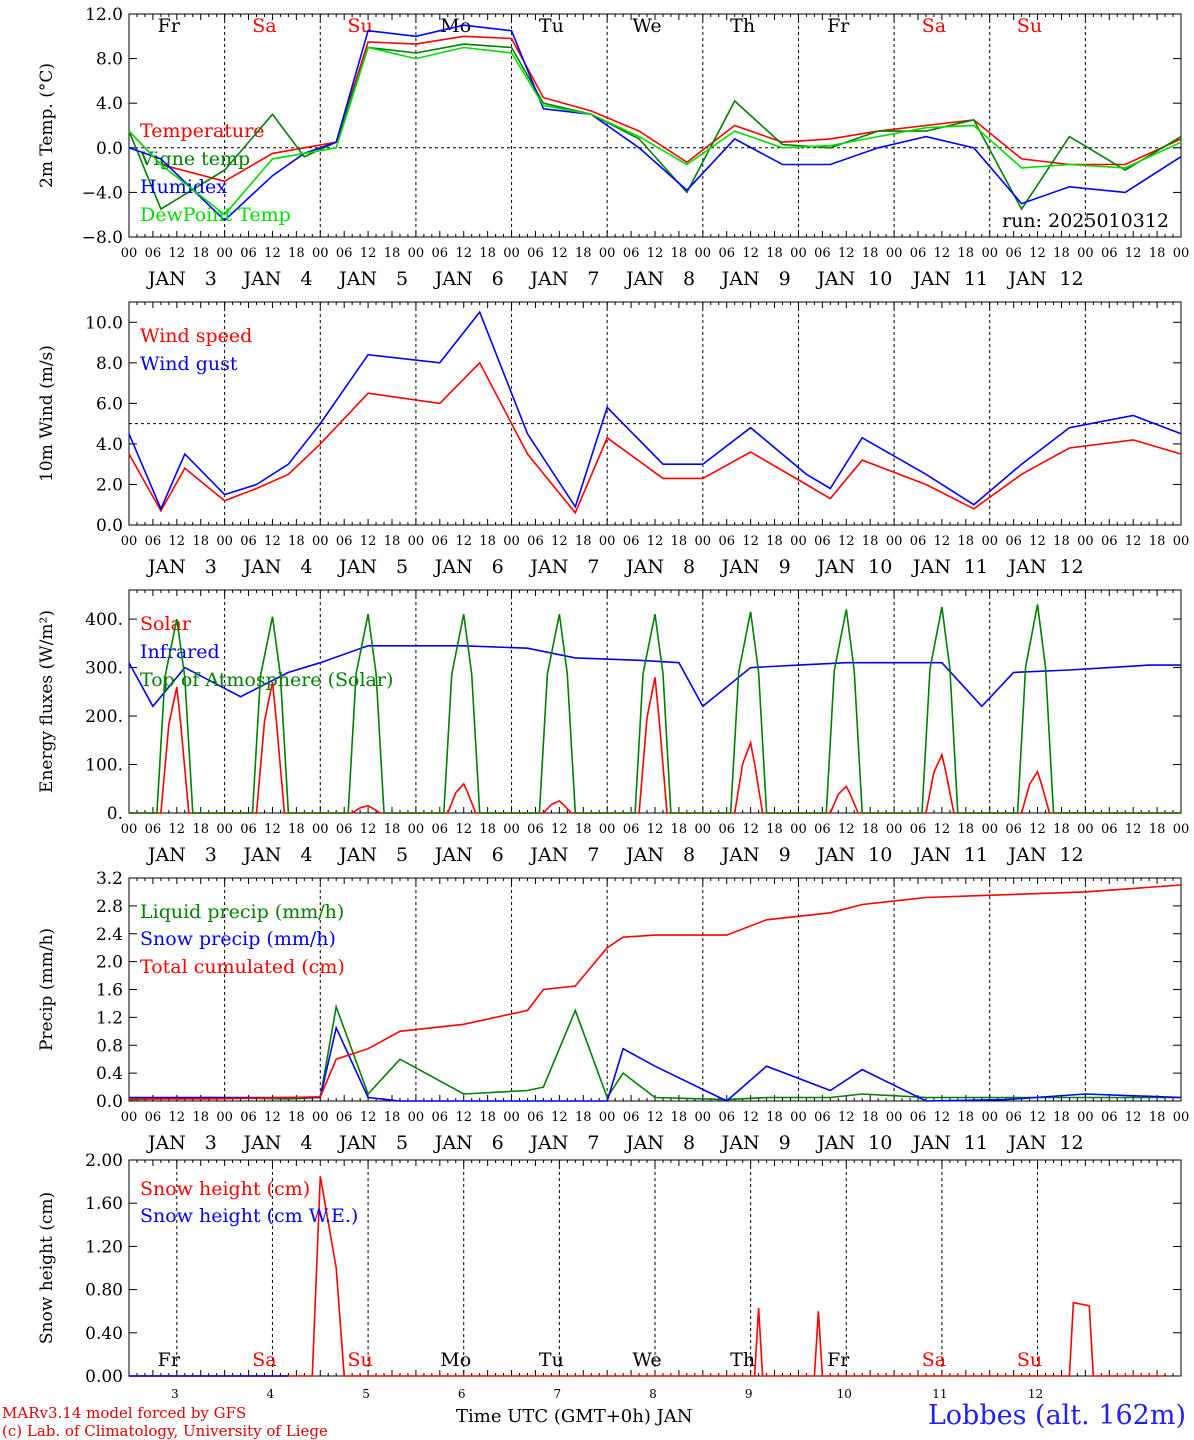 The image size is (1194, 1440). What do you see at coordinates (646, 26) in the screenshot?
I see `weekday-label: We` at bounding box center [646, 26].